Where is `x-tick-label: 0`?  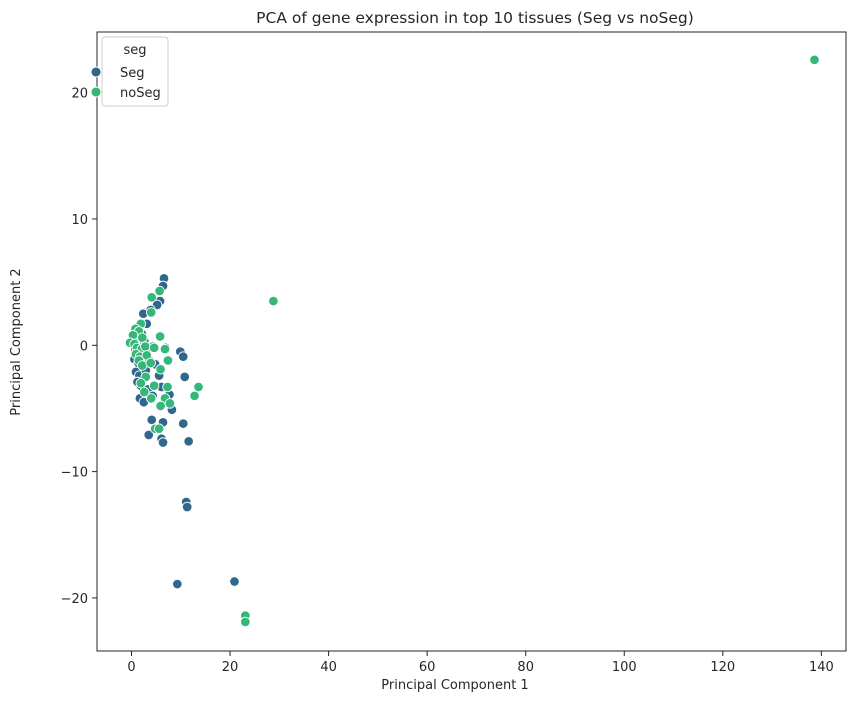
x-tick-label: 0 is located at coordinates (131, 667).